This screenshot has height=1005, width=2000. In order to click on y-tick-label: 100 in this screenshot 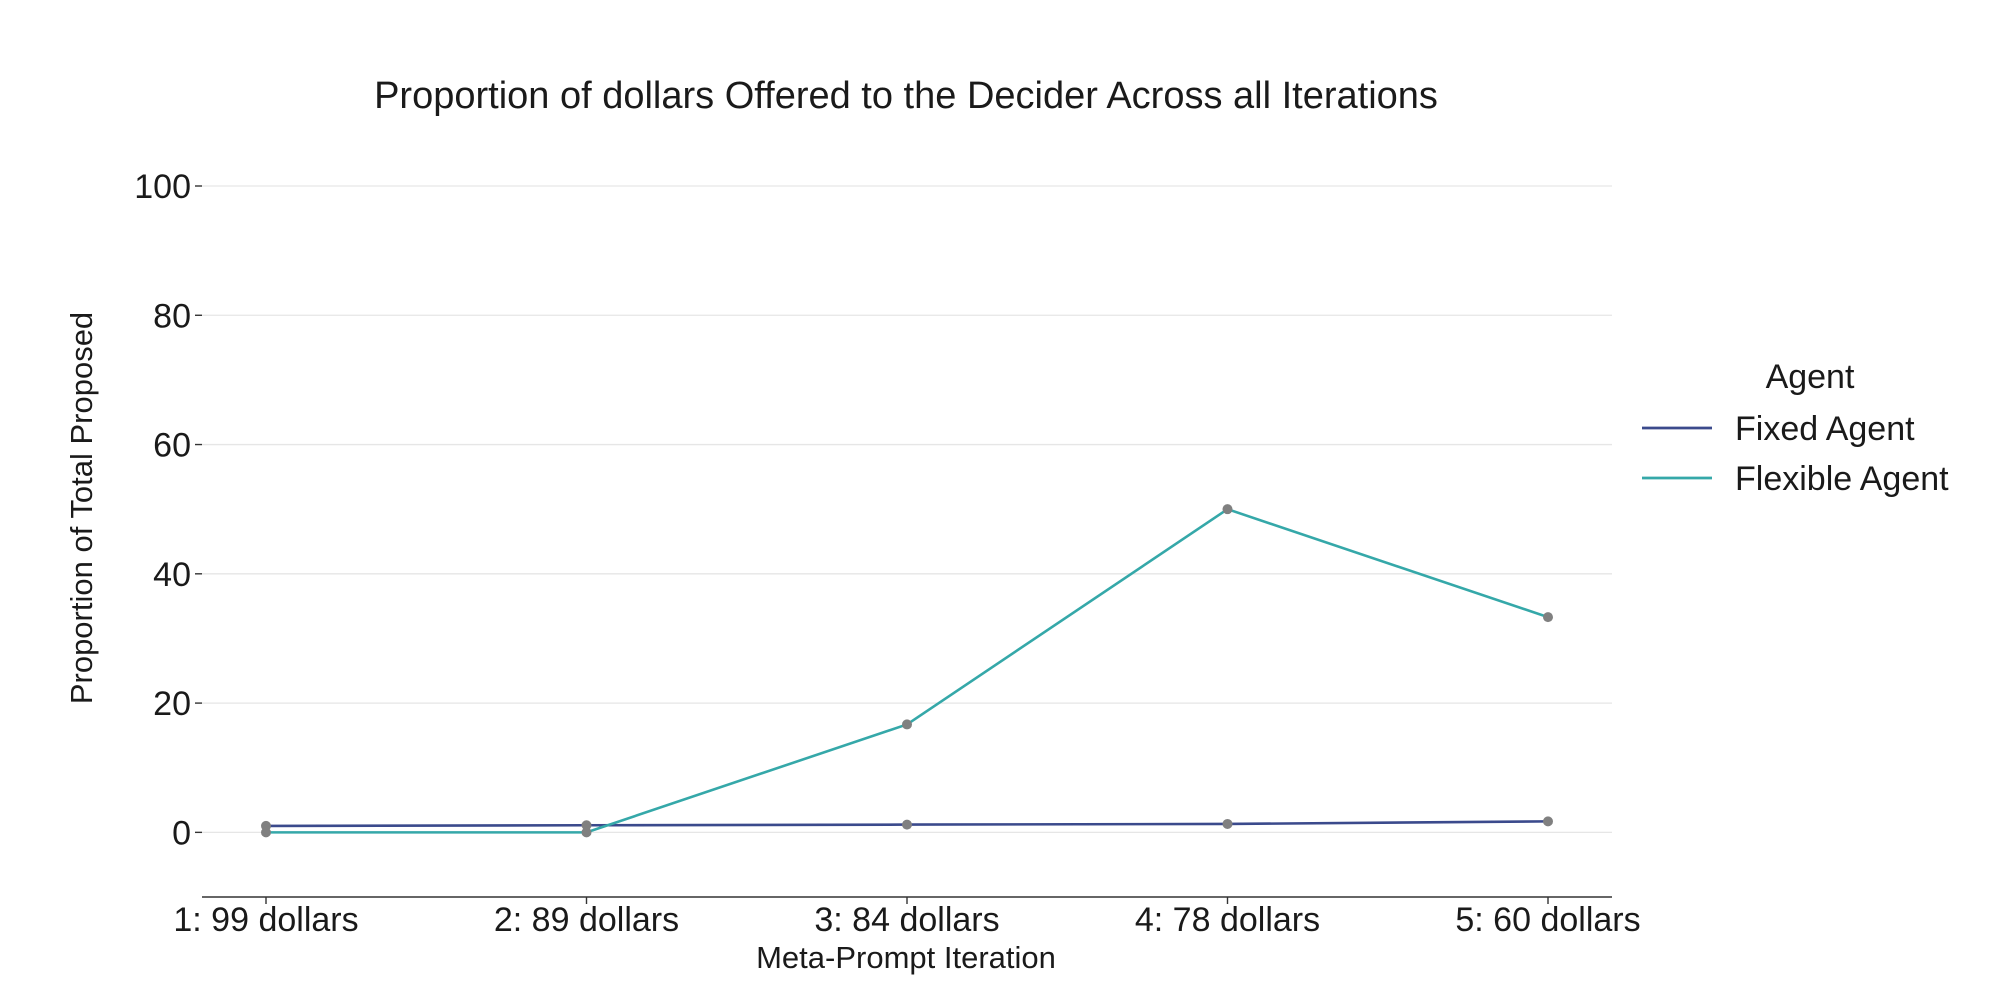, I will do `click(162, 187)`.